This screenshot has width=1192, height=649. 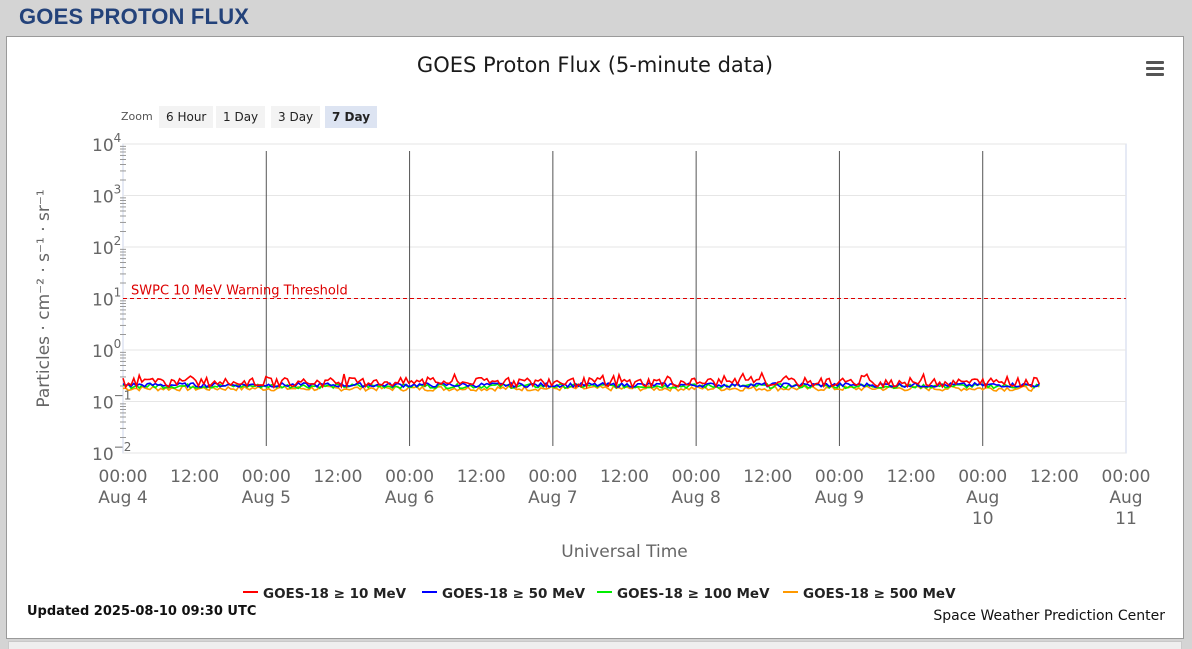 I want to click on legend-item-500mev: GOES-18 ≥ 500 MeV, so click(x=869, y=594).